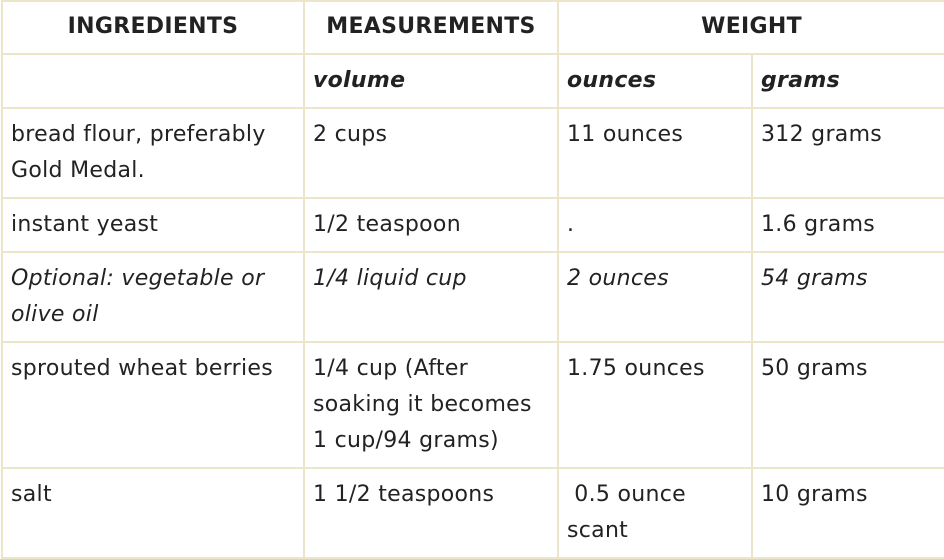  Describe the element at coordinates (655, 153) in the screenshot. I see `cell-ounces: 11 ounces` at that location.